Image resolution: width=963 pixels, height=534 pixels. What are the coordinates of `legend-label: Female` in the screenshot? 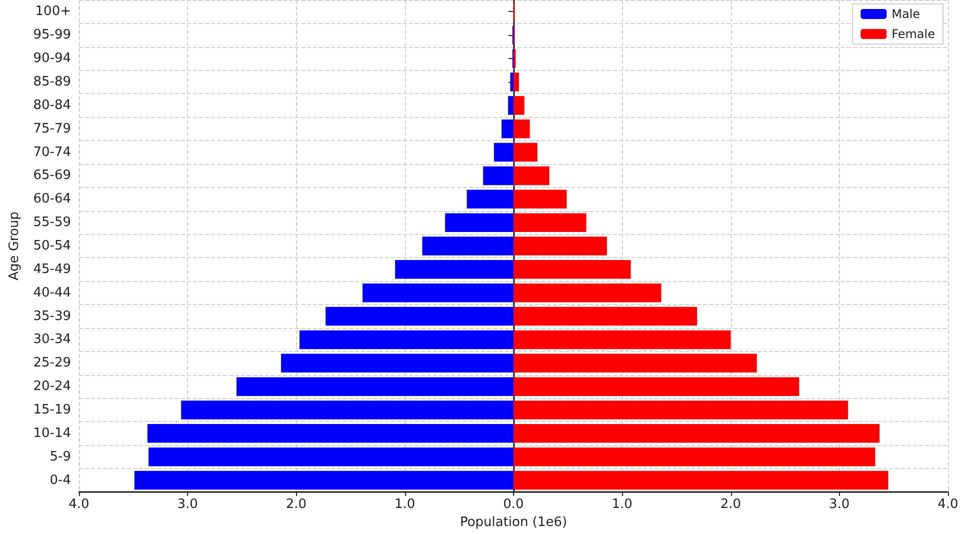 It's located at (913, 34).